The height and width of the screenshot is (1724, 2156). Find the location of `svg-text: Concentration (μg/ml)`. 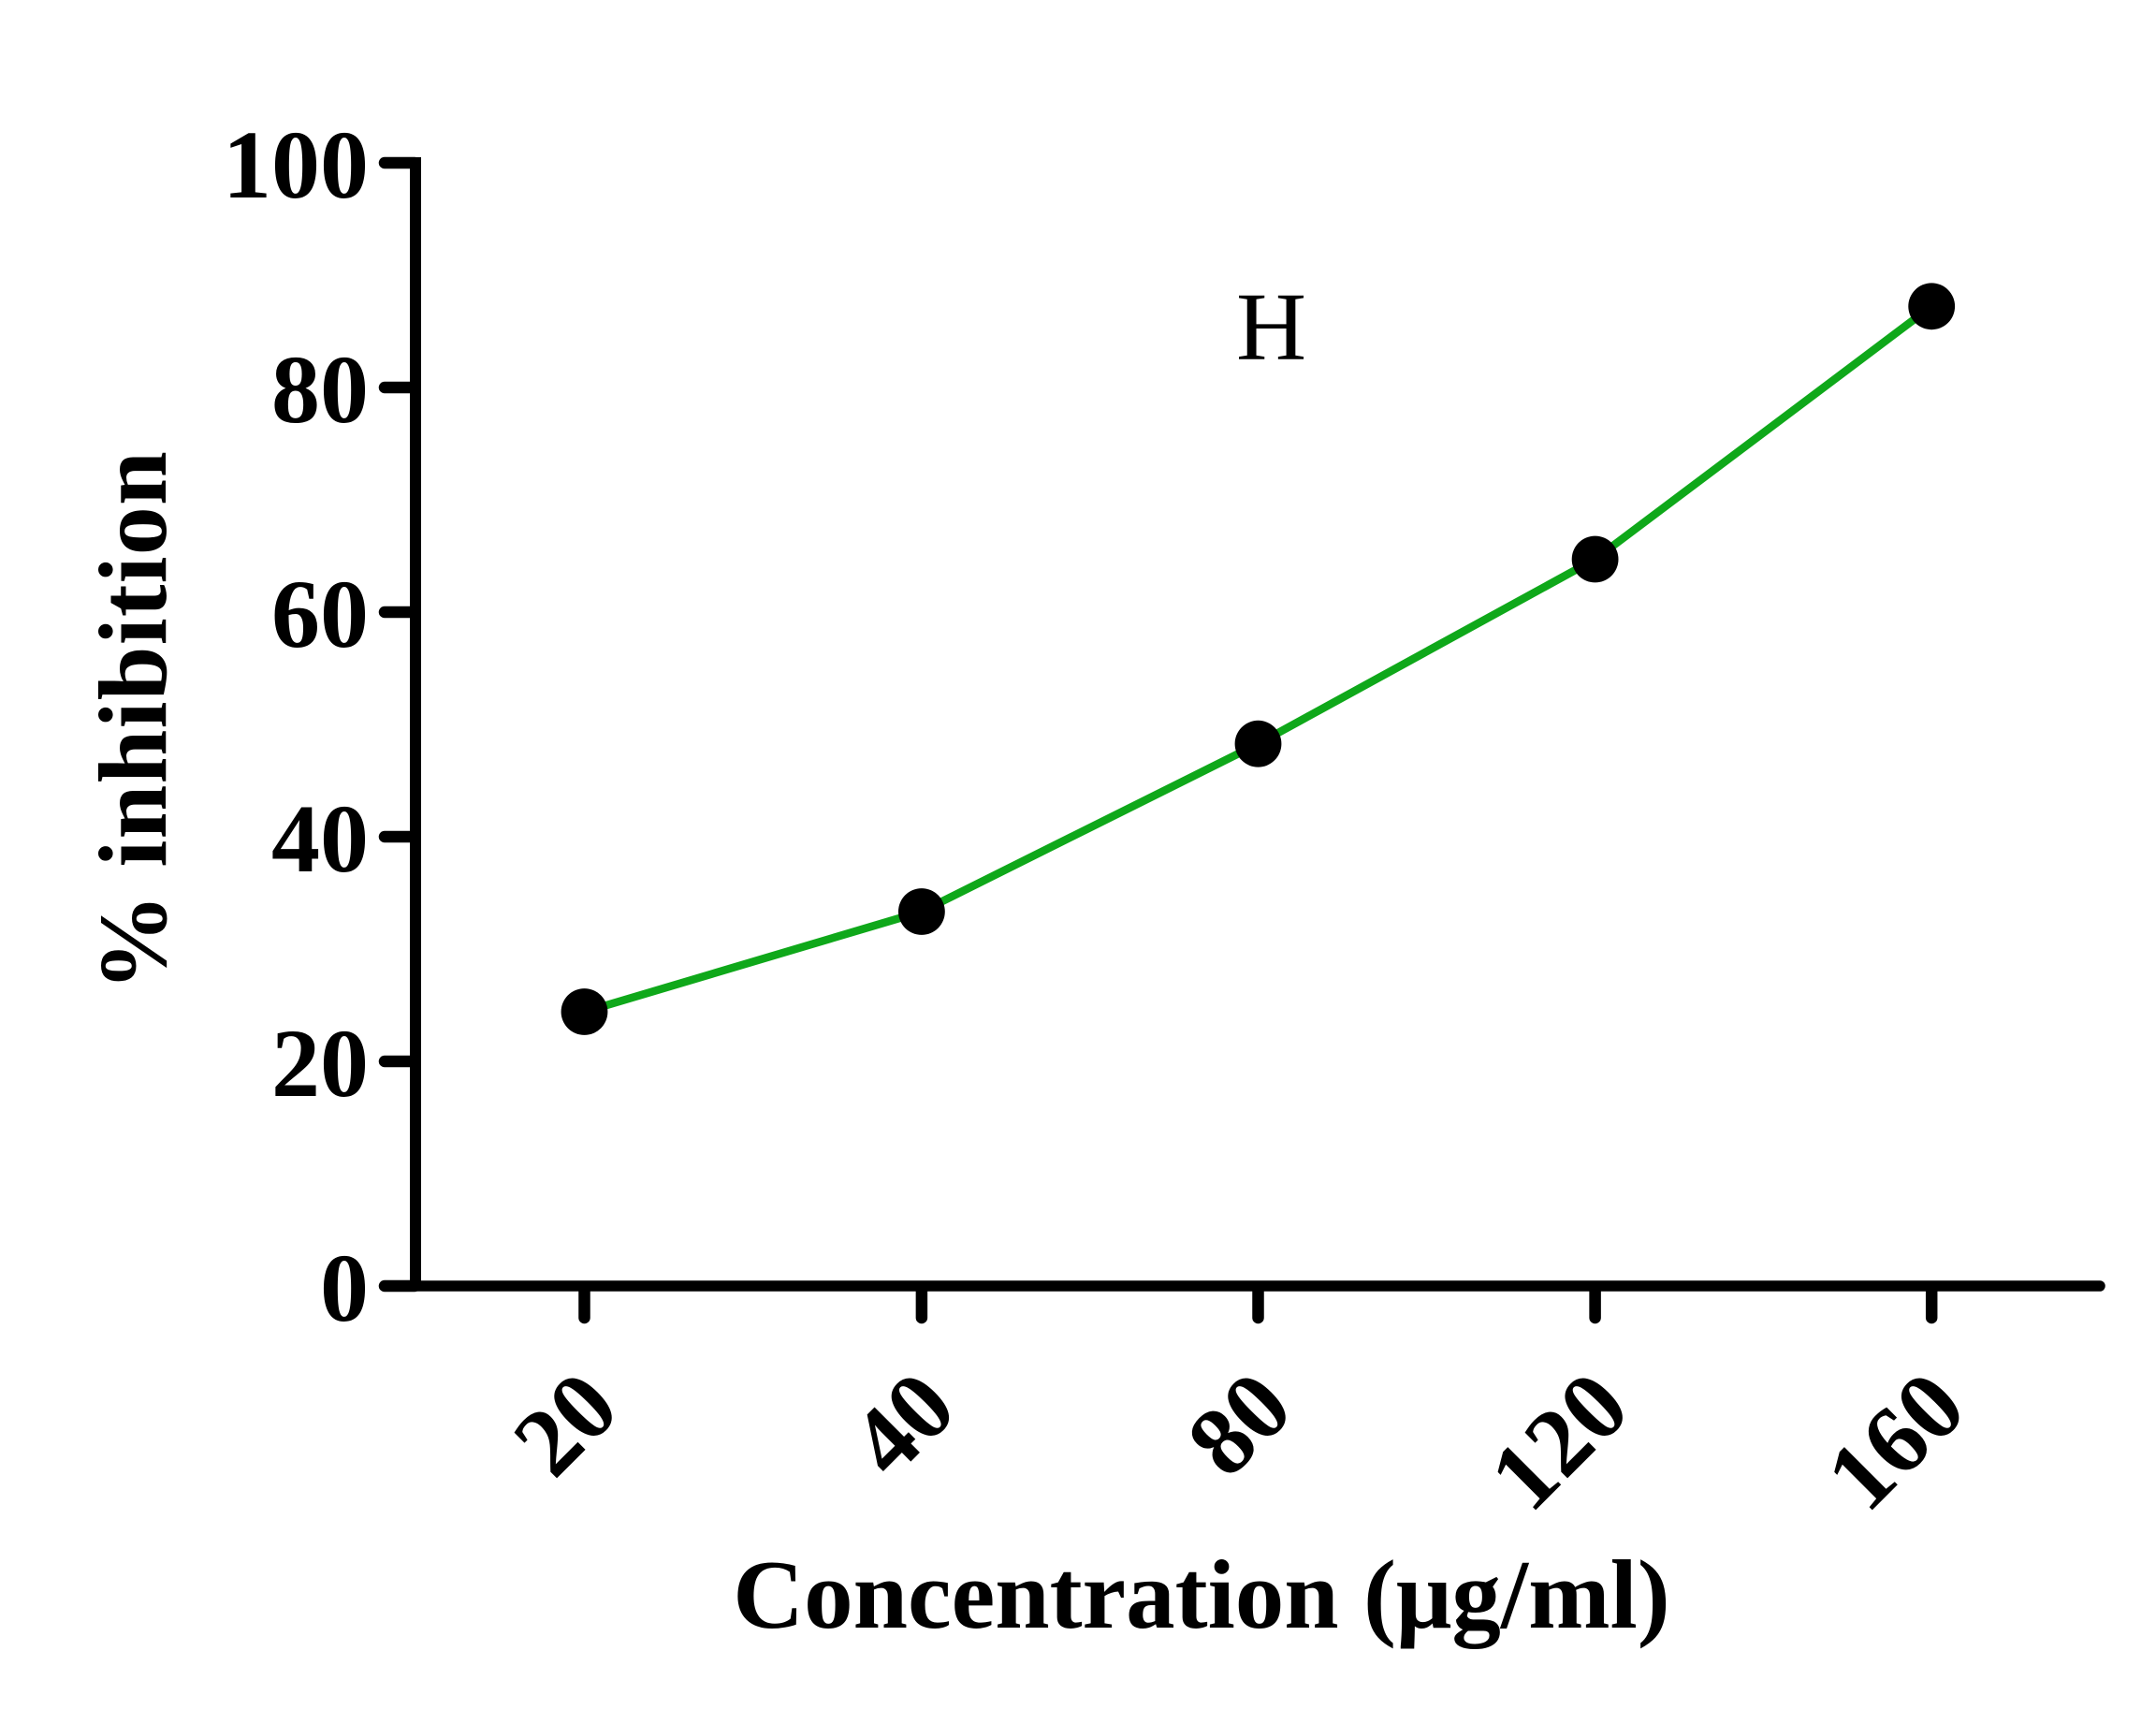

svg-text: Concentration (μg/ml) is located at coordinates (1201, 1594).